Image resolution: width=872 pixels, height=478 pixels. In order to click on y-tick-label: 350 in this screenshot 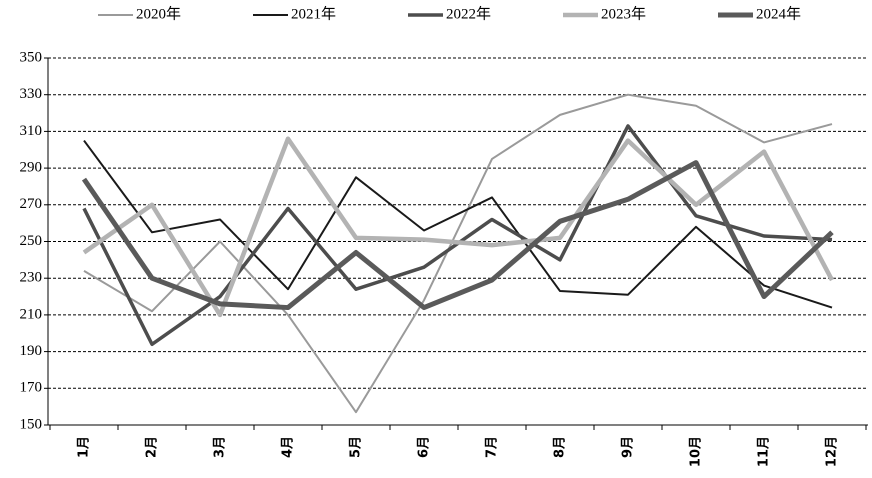, I will do `click(31, 57)`.